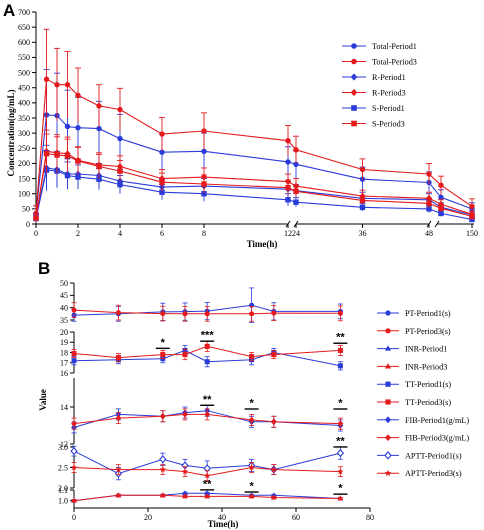 Image resolution: width=484 pixels, height=530 pixels. What do you see at coordinates (63, 500) in the screenshot?
I see `y-tick-label: 1.0` at bounding box center [63, 500].